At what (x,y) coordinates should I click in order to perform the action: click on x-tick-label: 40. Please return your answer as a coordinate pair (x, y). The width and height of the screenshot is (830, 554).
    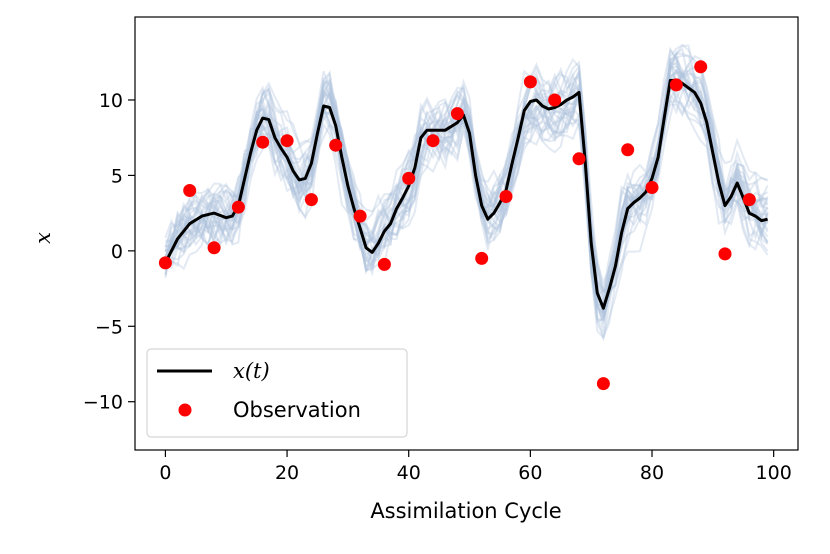
    Looking at the image, I should click on (409, 473).